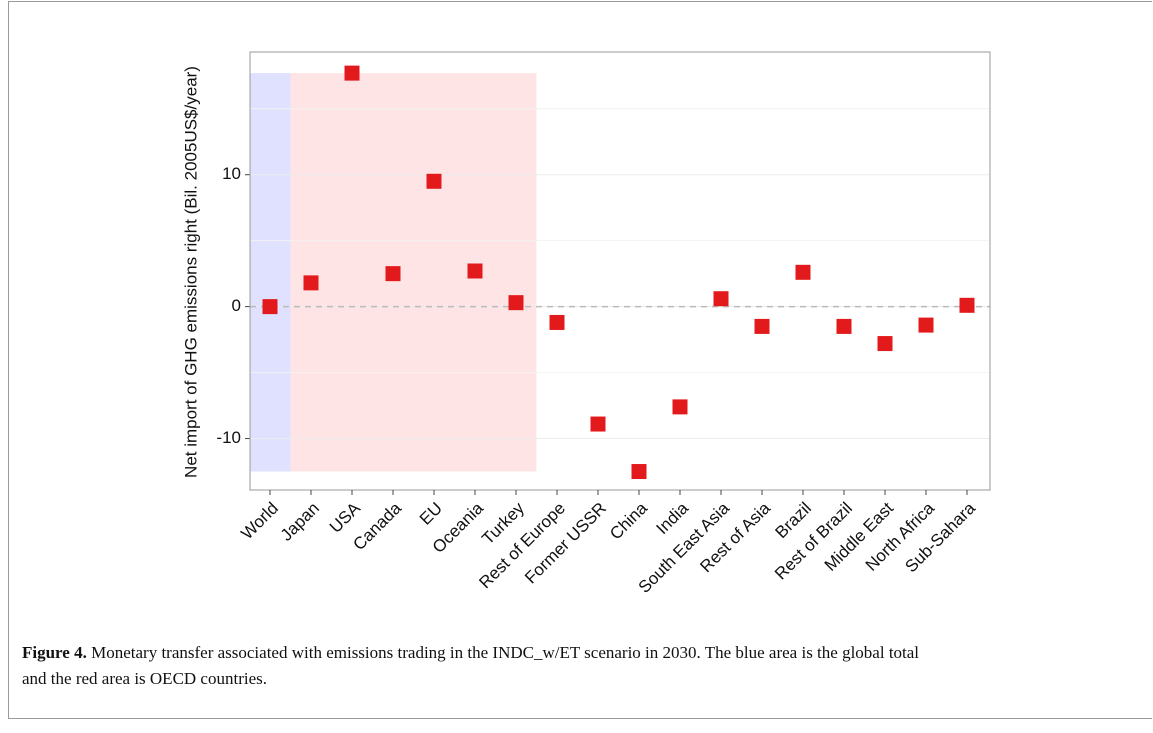 Image resolution: width=1153 pixels, height=733 pixels. I want to click on caption-line: and the red area is OECD countries., so click(144, 678).